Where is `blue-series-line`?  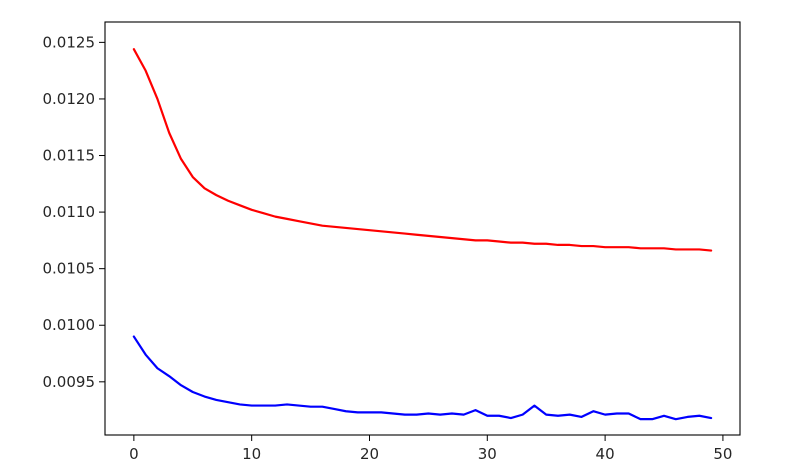 blue-series-line is located at coordinates (422, 378).